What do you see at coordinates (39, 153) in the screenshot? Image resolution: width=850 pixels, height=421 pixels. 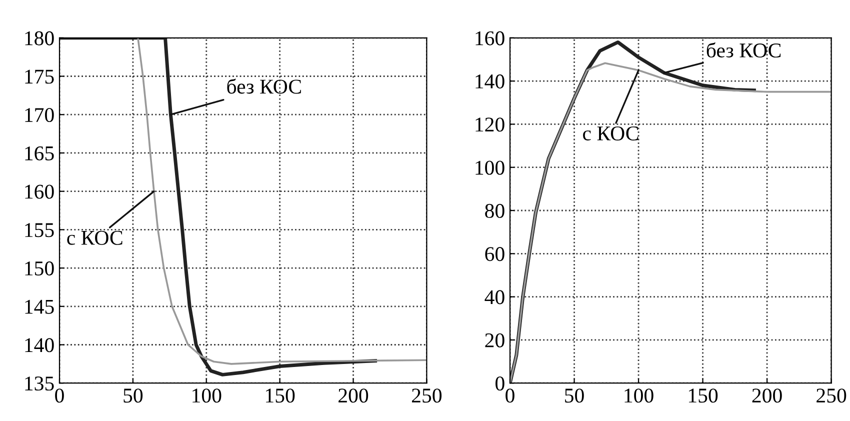 I see `y-tick-label: 165` at bounding box center [39, 153].